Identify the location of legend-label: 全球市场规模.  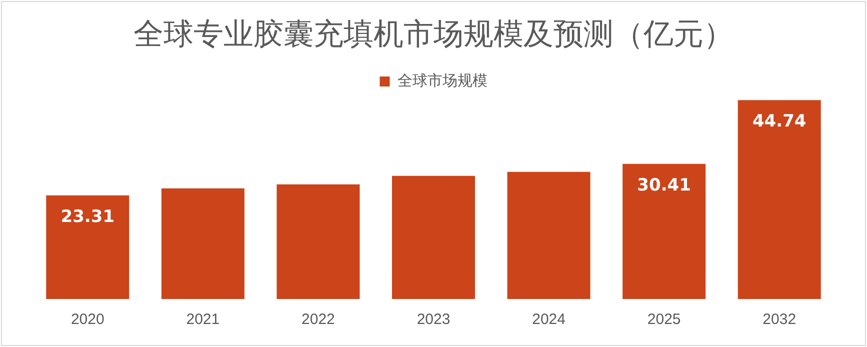
(442, 80).